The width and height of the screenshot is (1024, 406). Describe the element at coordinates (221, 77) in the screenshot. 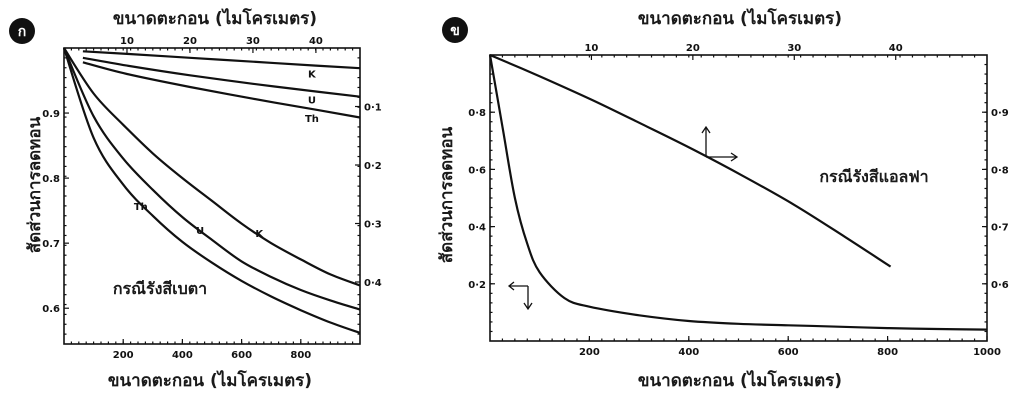

I see `series-line-U` at that location.